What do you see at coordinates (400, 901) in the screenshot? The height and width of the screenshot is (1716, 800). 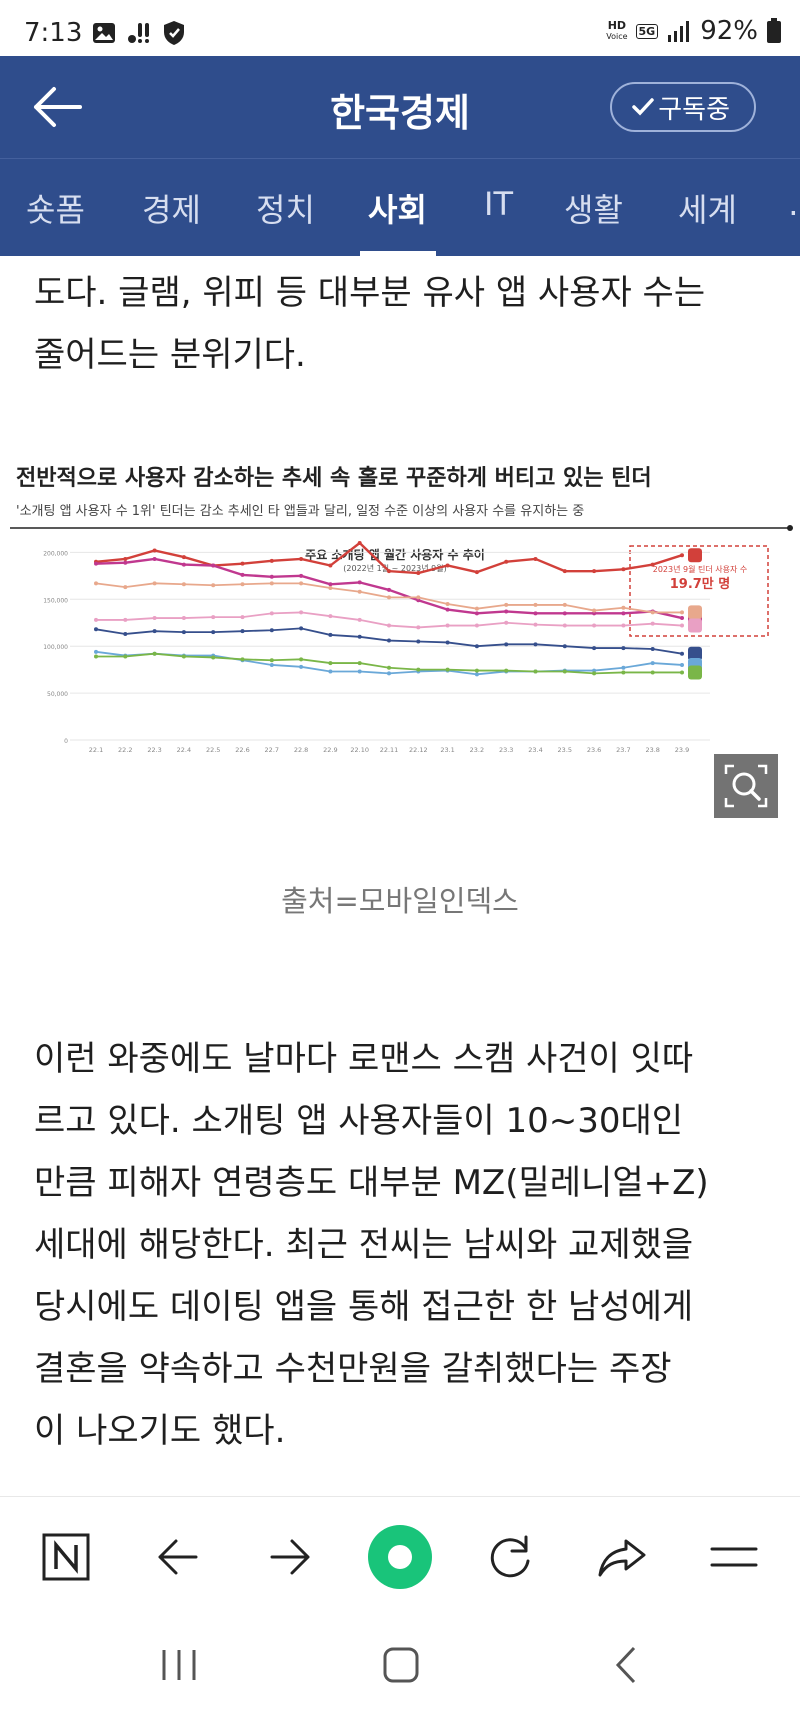 I see `image-caption: 출처=모바일인덱스` at bounding box center [400, 901].